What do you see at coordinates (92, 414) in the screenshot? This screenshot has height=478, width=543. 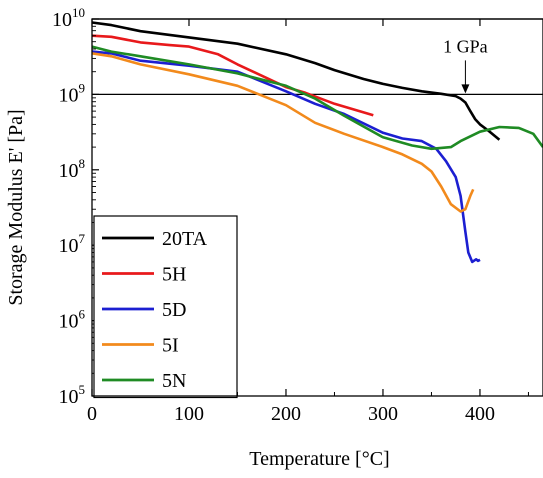 I see `x-tick-label: 0` at bounding box center [92, 414].